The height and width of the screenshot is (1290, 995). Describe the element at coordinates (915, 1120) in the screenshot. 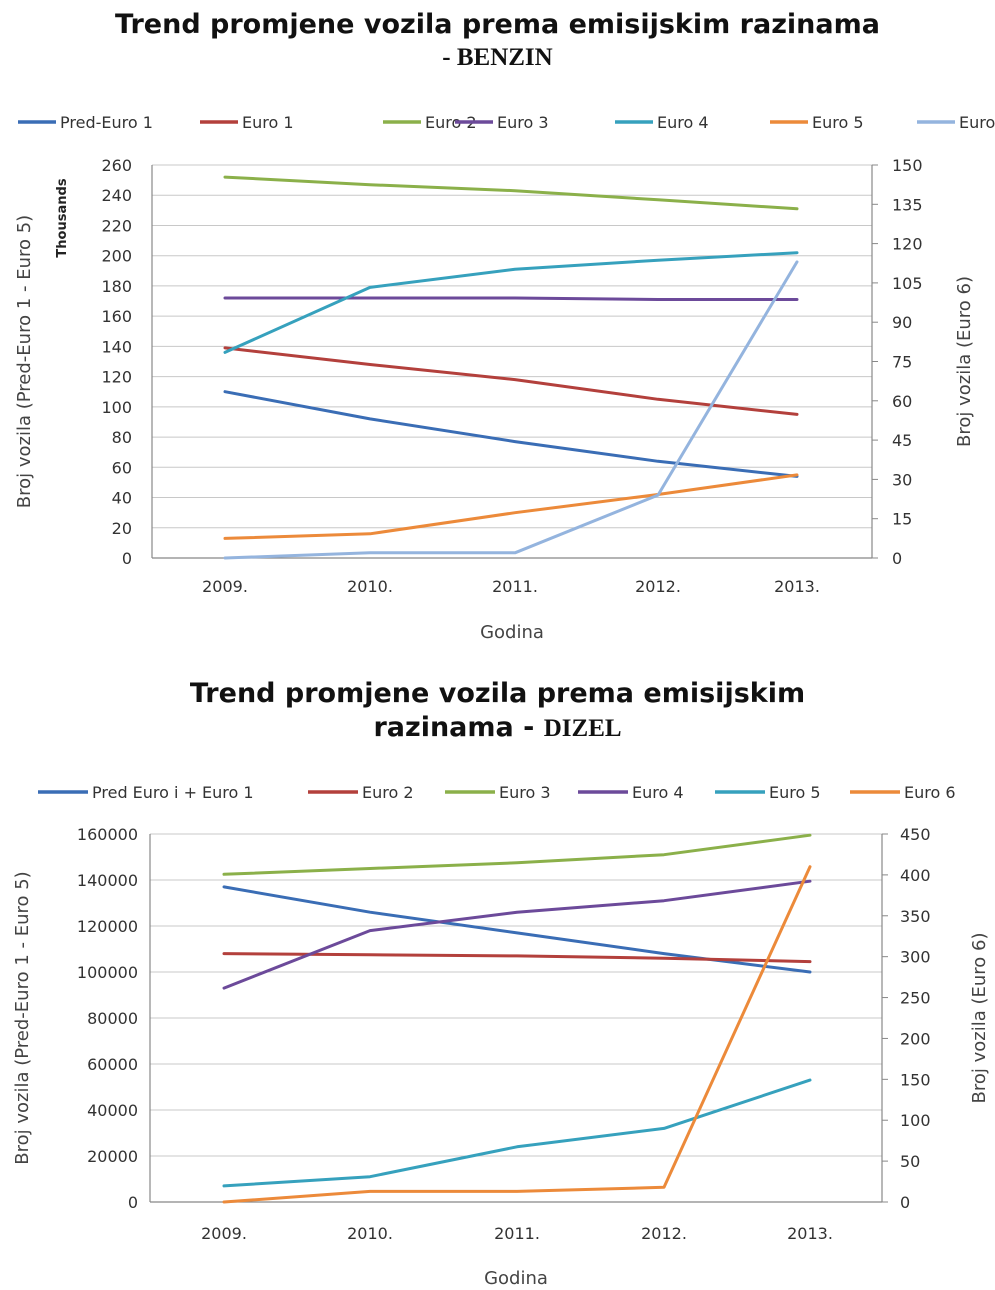

I see `y-tick-label-right: 100` at that location.